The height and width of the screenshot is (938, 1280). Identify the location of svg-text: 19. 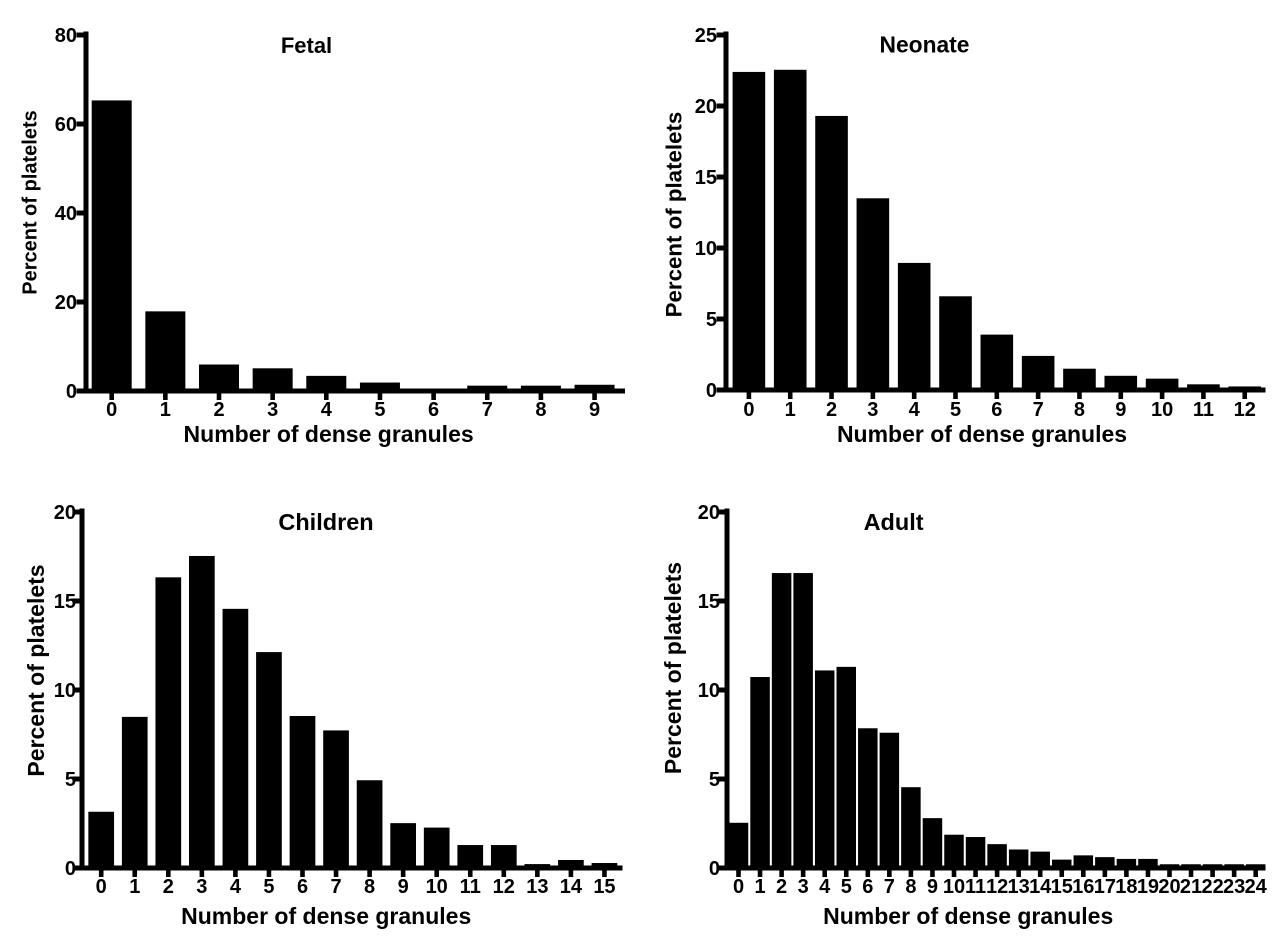
(1148, 887).